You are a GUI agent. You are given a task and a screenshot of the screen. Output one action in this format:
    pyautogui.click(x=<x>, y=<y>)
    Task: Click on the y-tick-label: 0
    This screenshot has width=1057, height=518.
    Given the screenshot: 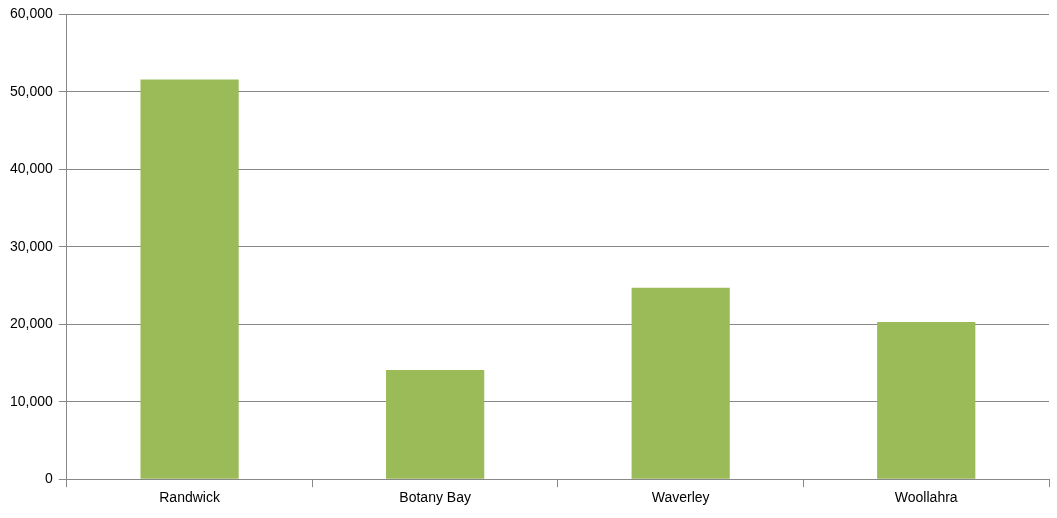 What is the action you would take?
    pyautogui.click(x=49, y=478)
    